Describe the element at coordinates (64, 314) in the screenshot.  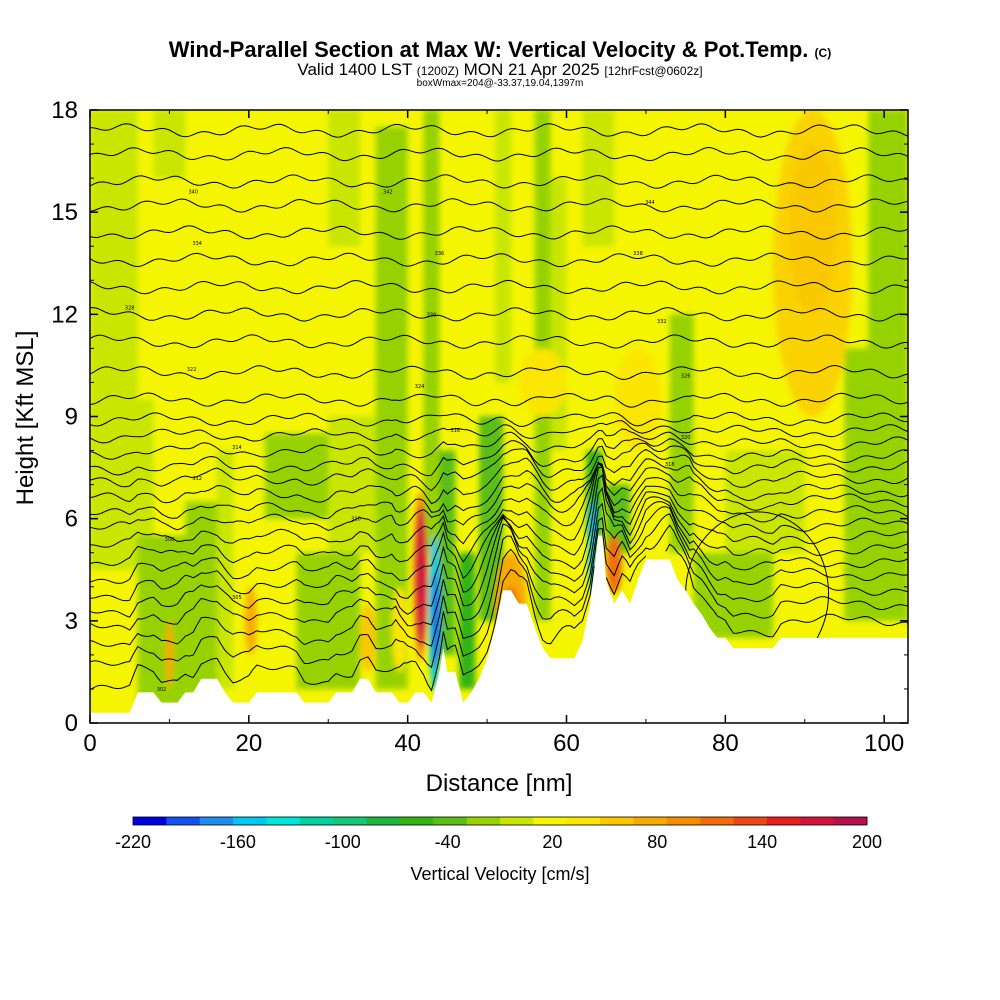
I see `y-tick-label: 12` at that location.